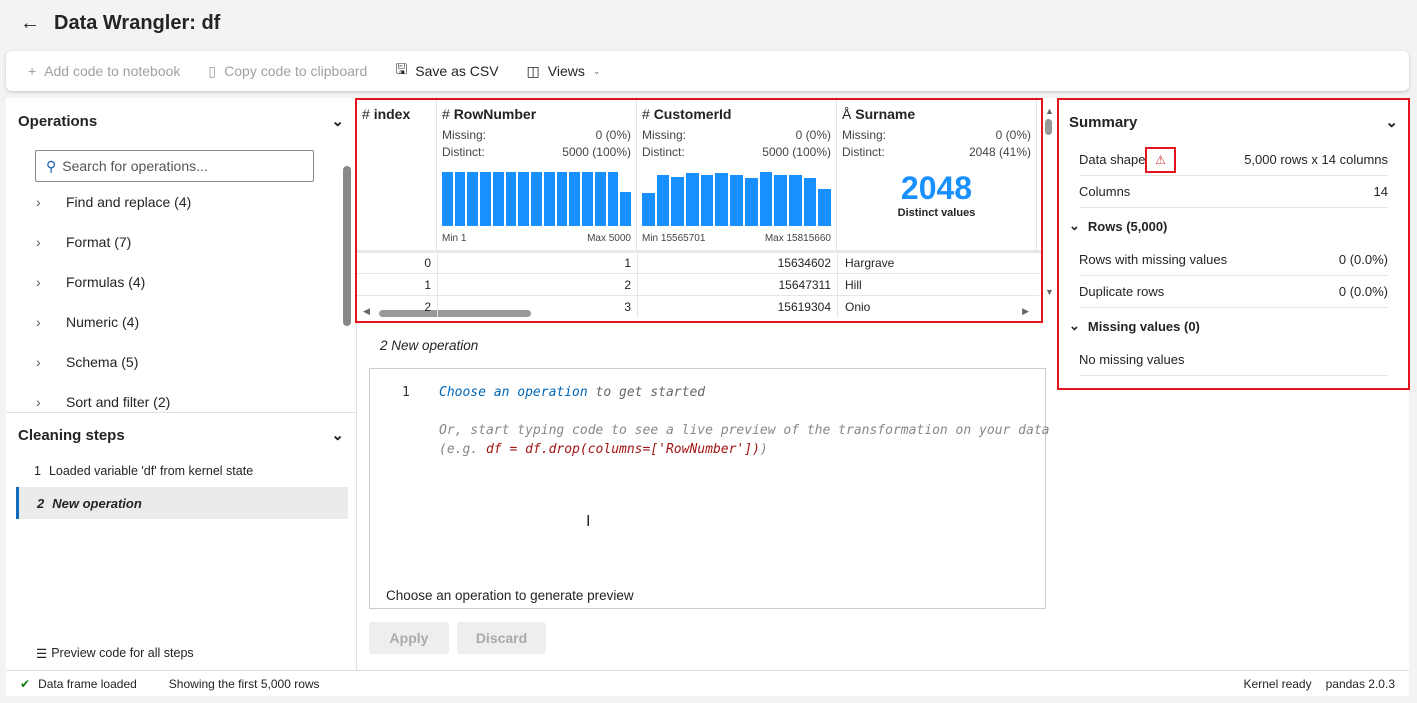  Describe the element at coordinates (37, 471) in the screenshot. I see `step-number: 1` at that location.